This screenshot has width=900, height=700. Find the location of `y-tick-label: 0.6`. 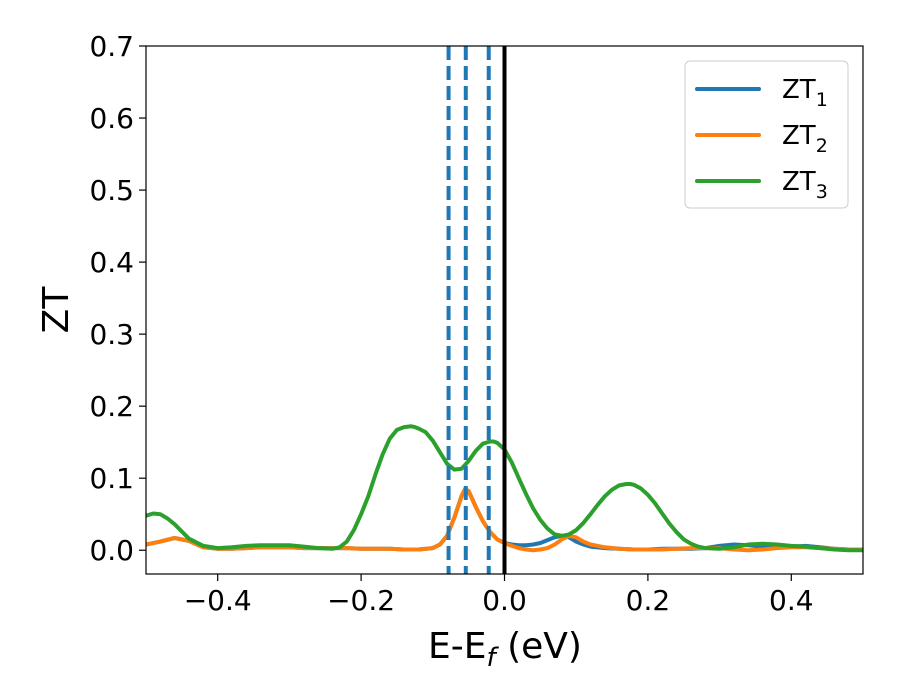

y-tick-label: 0.6 is located at coordinates (111, 118).